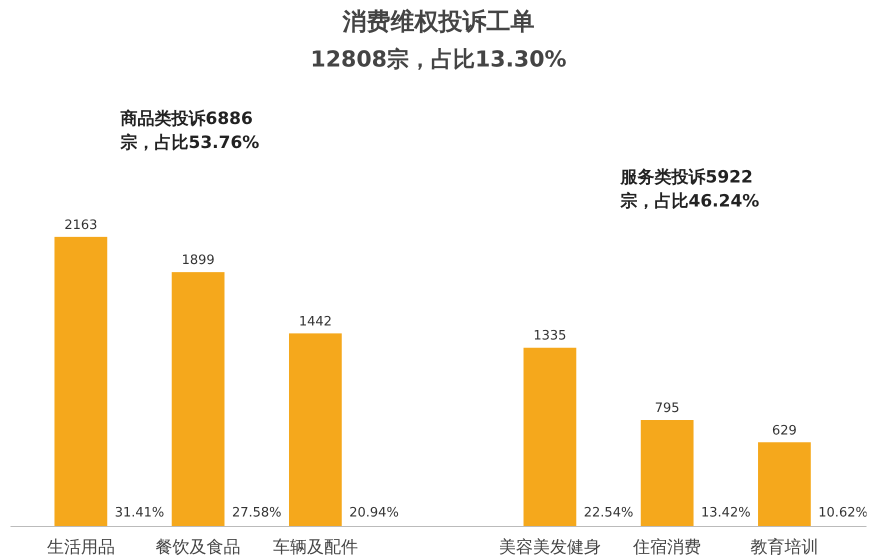 The image size is (876, 560). What do you see at coordinates (549, 336) in the screenshot?
I see `data-label: 1335` at bounding box center [549, 336].